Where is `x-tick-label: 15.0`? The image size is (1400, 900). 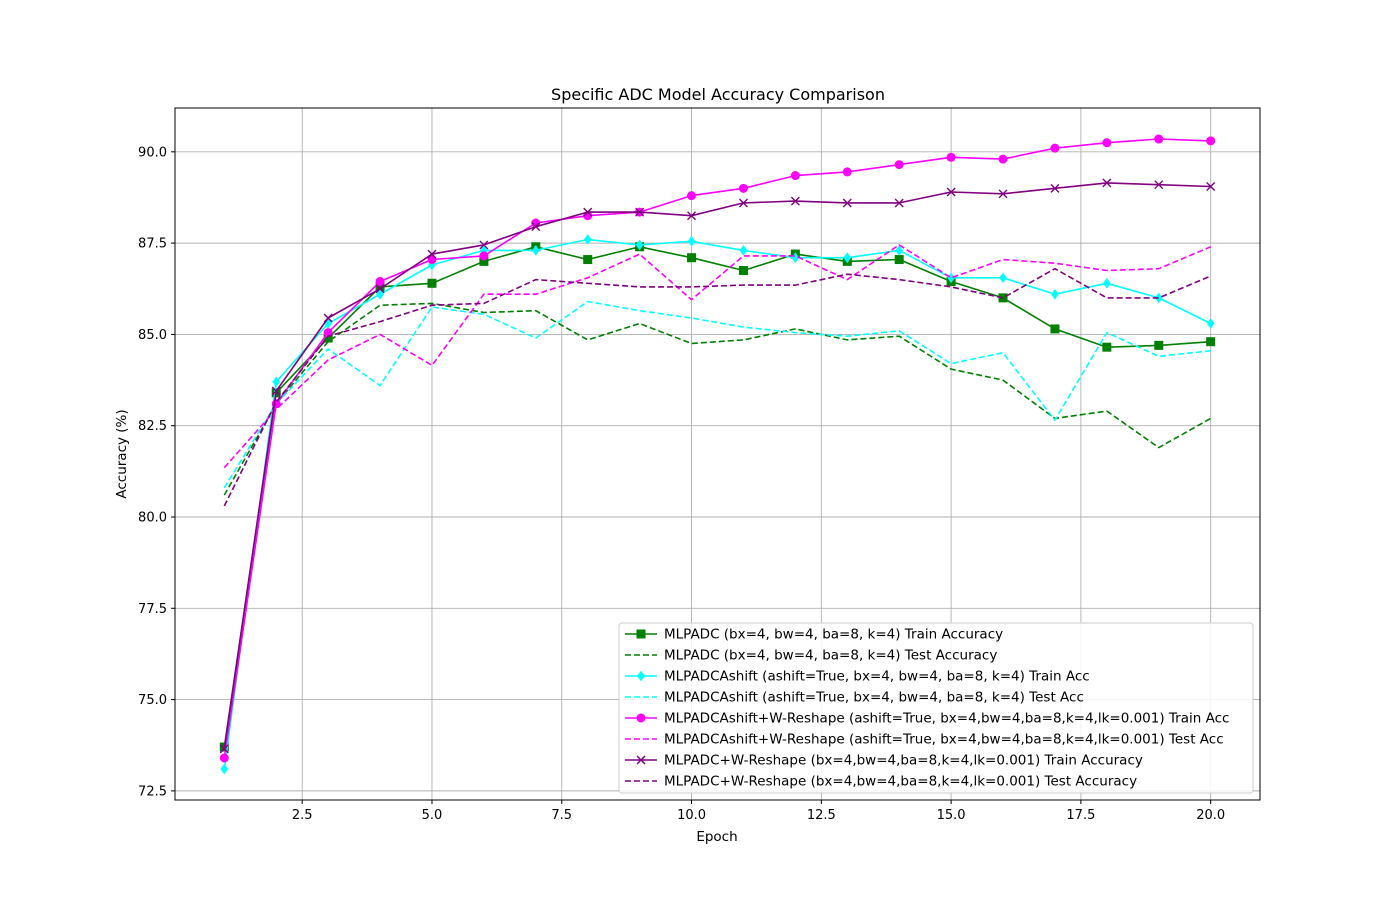
x-tick-label: 15.0 is located at coordinates (951, 815).